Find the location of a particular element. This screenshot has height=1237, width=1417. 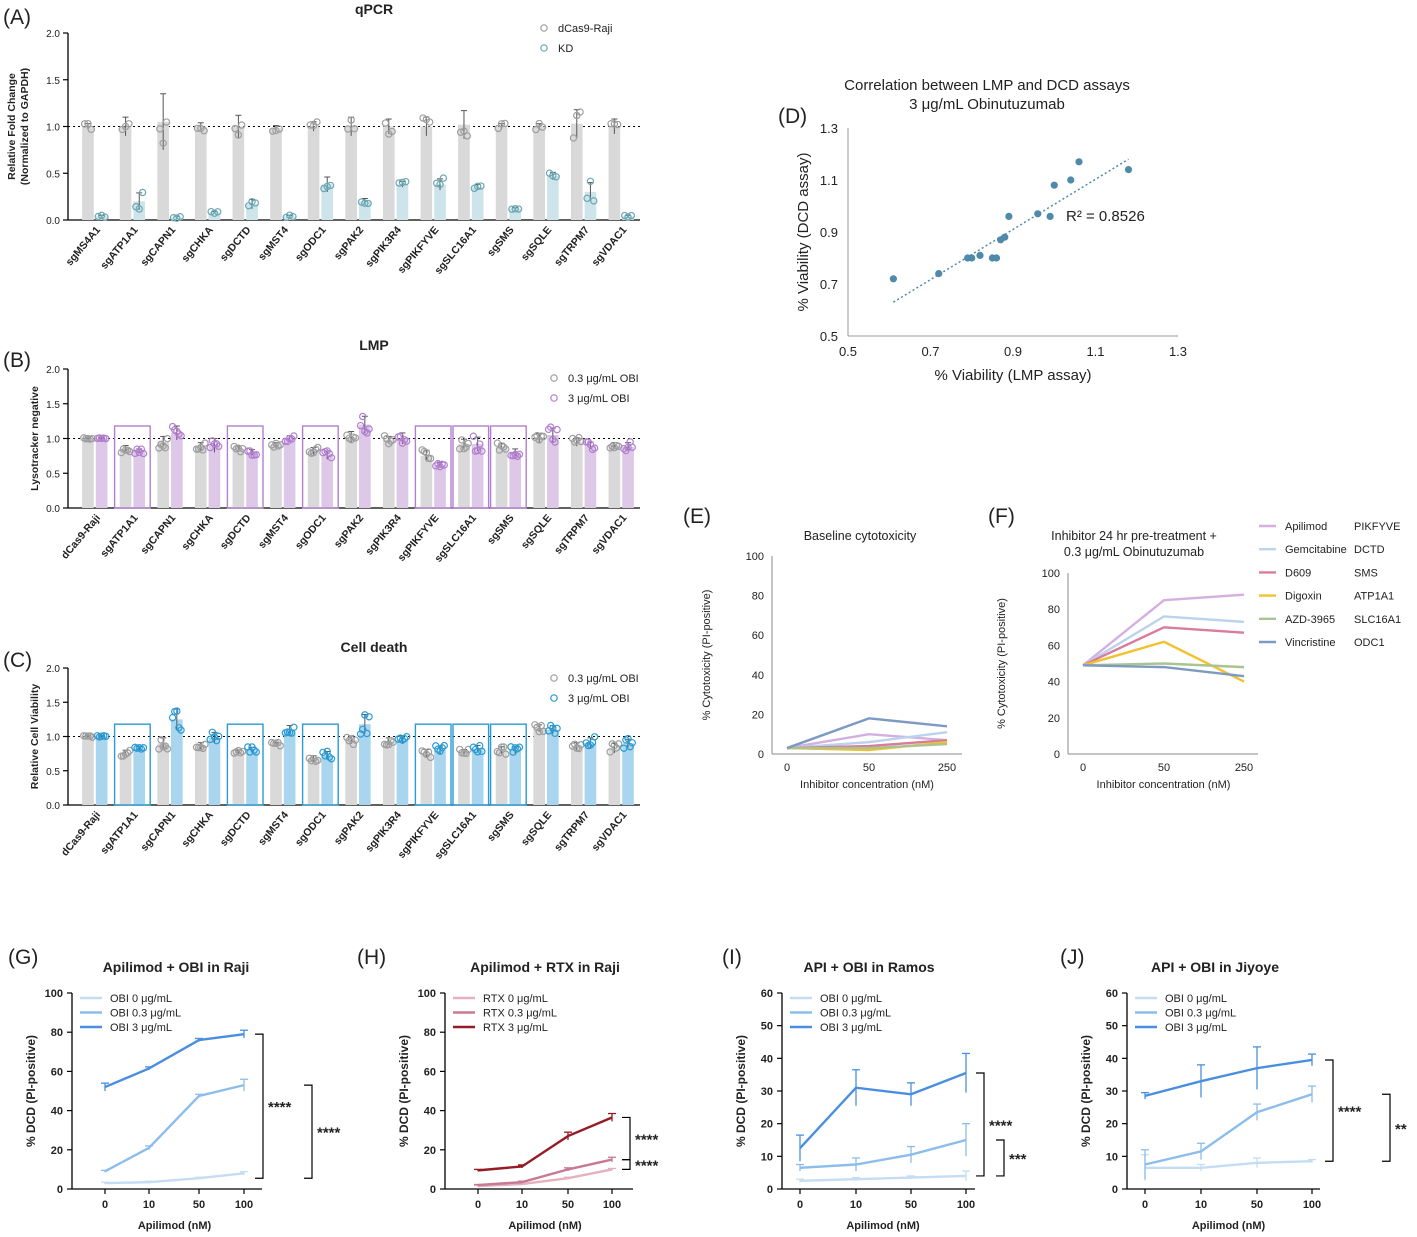

category-label: sgSMS is located at coordinates (501, 241).